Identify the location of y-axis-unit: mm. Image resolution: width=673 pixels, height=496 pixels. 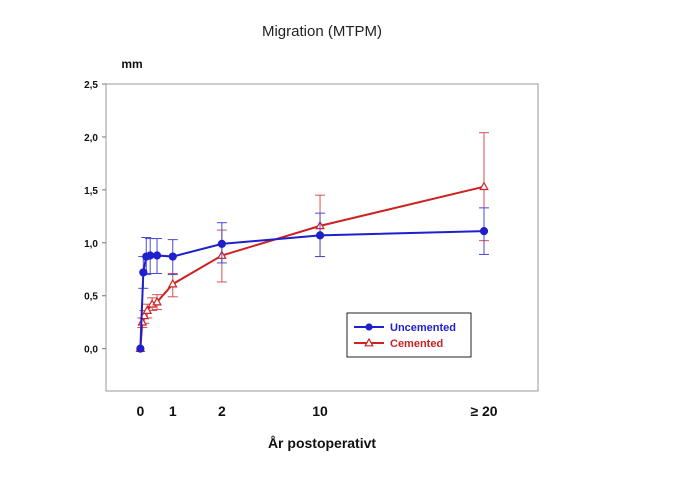
(131, 64).